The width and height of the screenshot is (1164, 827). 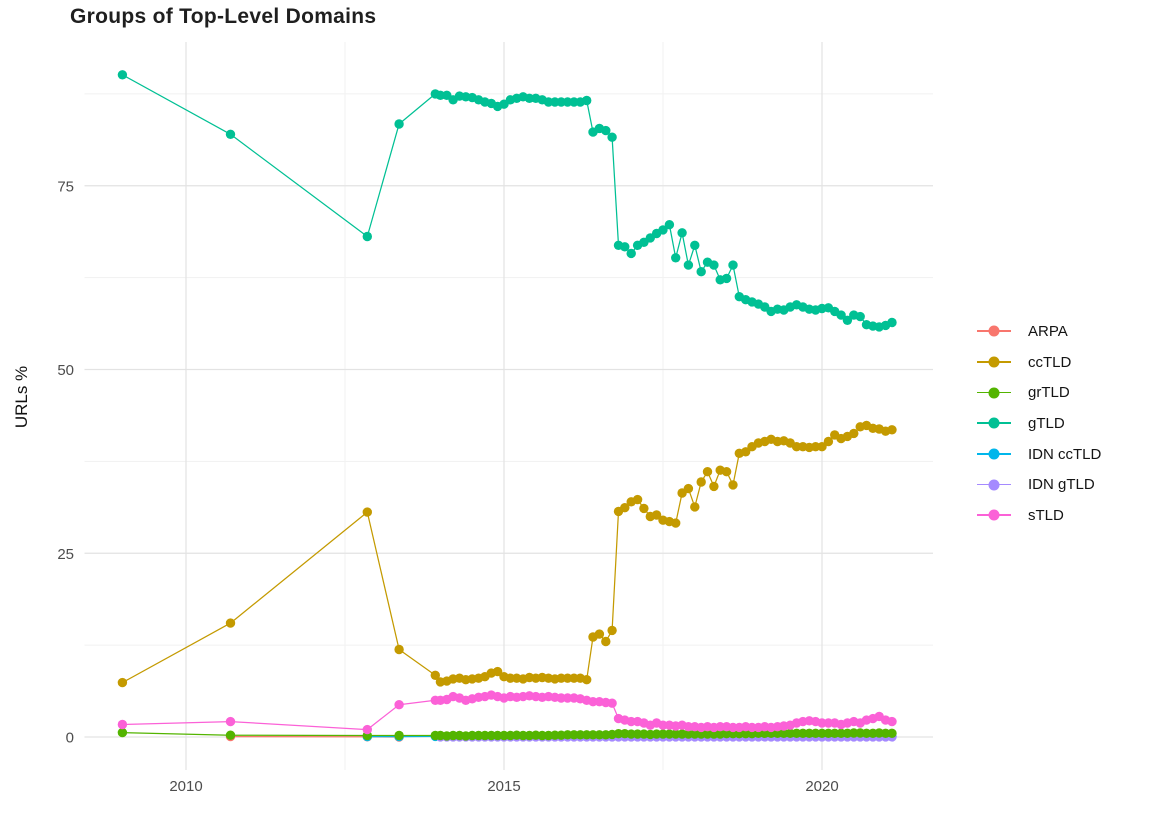 I want to click on legend-label: IDN ccTLD, so click(x=1065, y=454).